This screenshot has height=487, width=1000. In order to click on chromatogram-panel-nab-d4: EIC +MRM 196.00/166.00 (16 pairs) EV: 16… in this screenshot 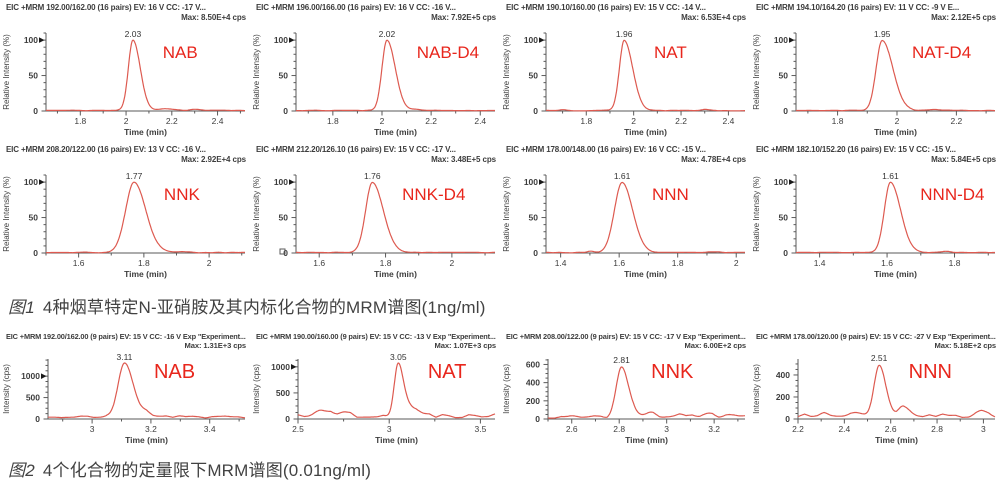, I will do `click(375, 71)`.